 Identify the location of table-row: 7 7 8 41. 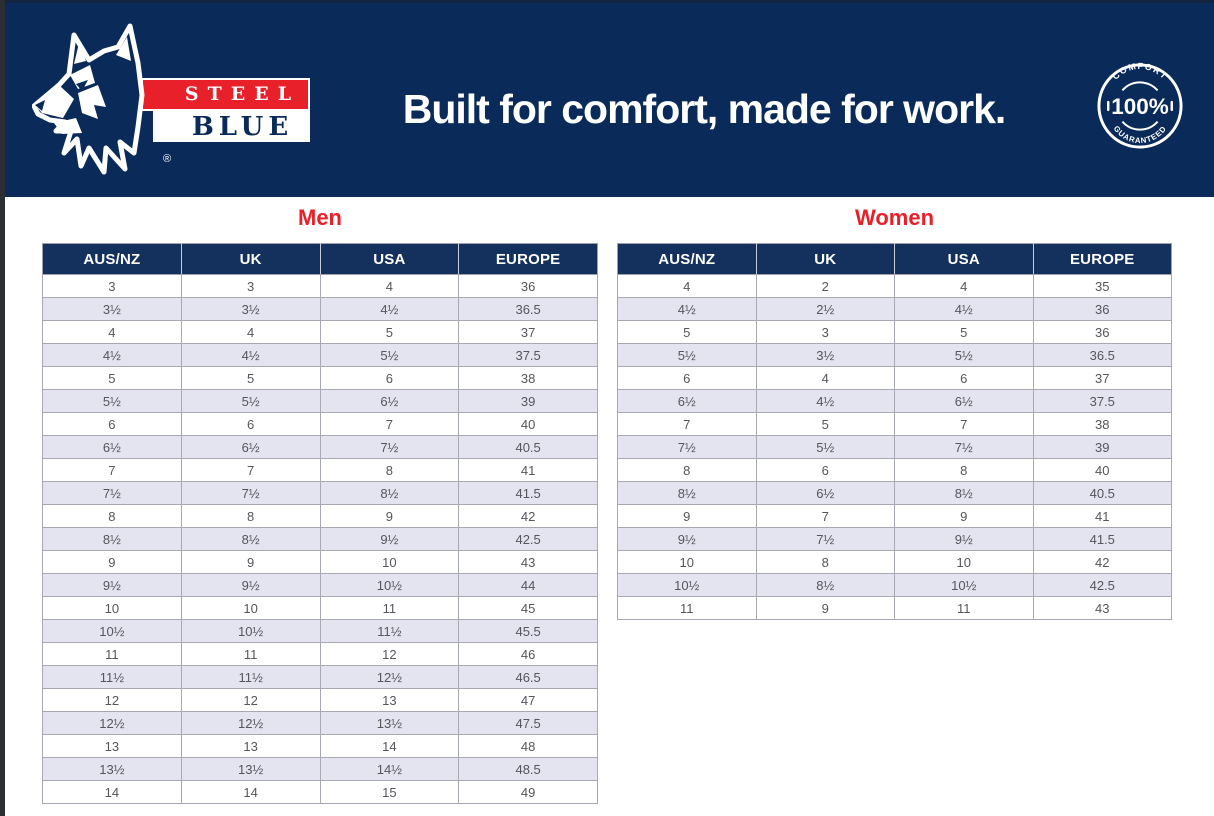
(320, 470).